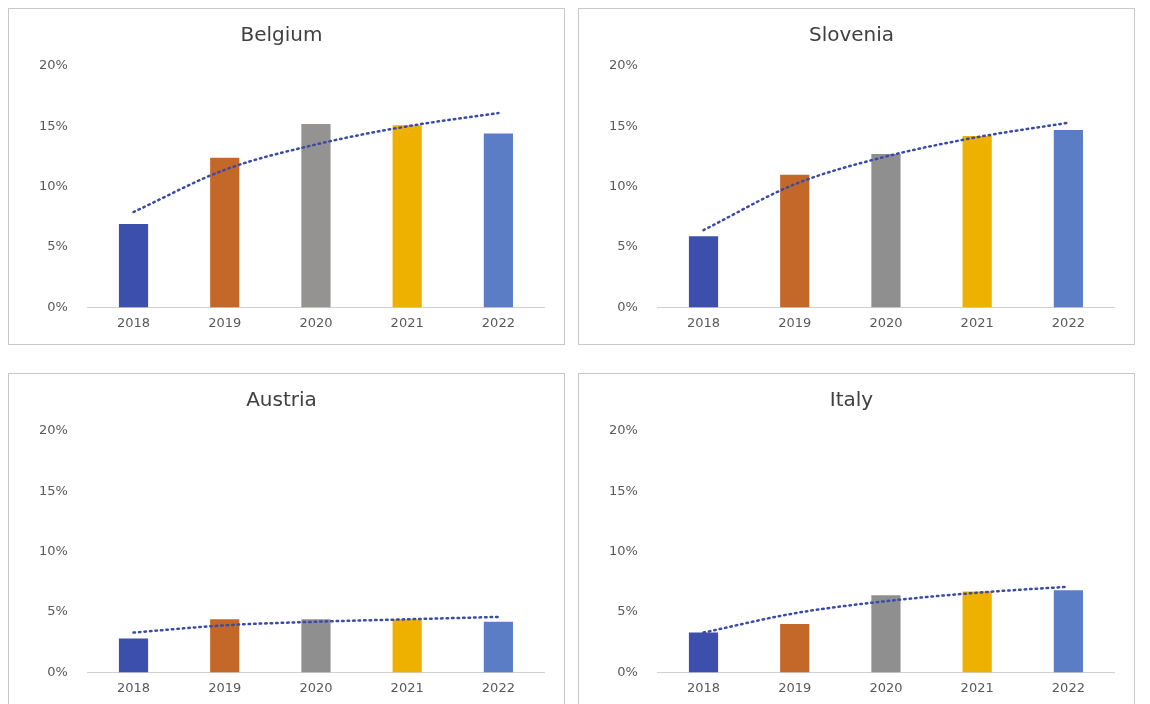 Image resolution: width=1150 pixels, height=704 pixels. What do you see at coordinates (851, 399) in the screenshot?
I see `chart-title: Italy` at bounding box center [851, 399].